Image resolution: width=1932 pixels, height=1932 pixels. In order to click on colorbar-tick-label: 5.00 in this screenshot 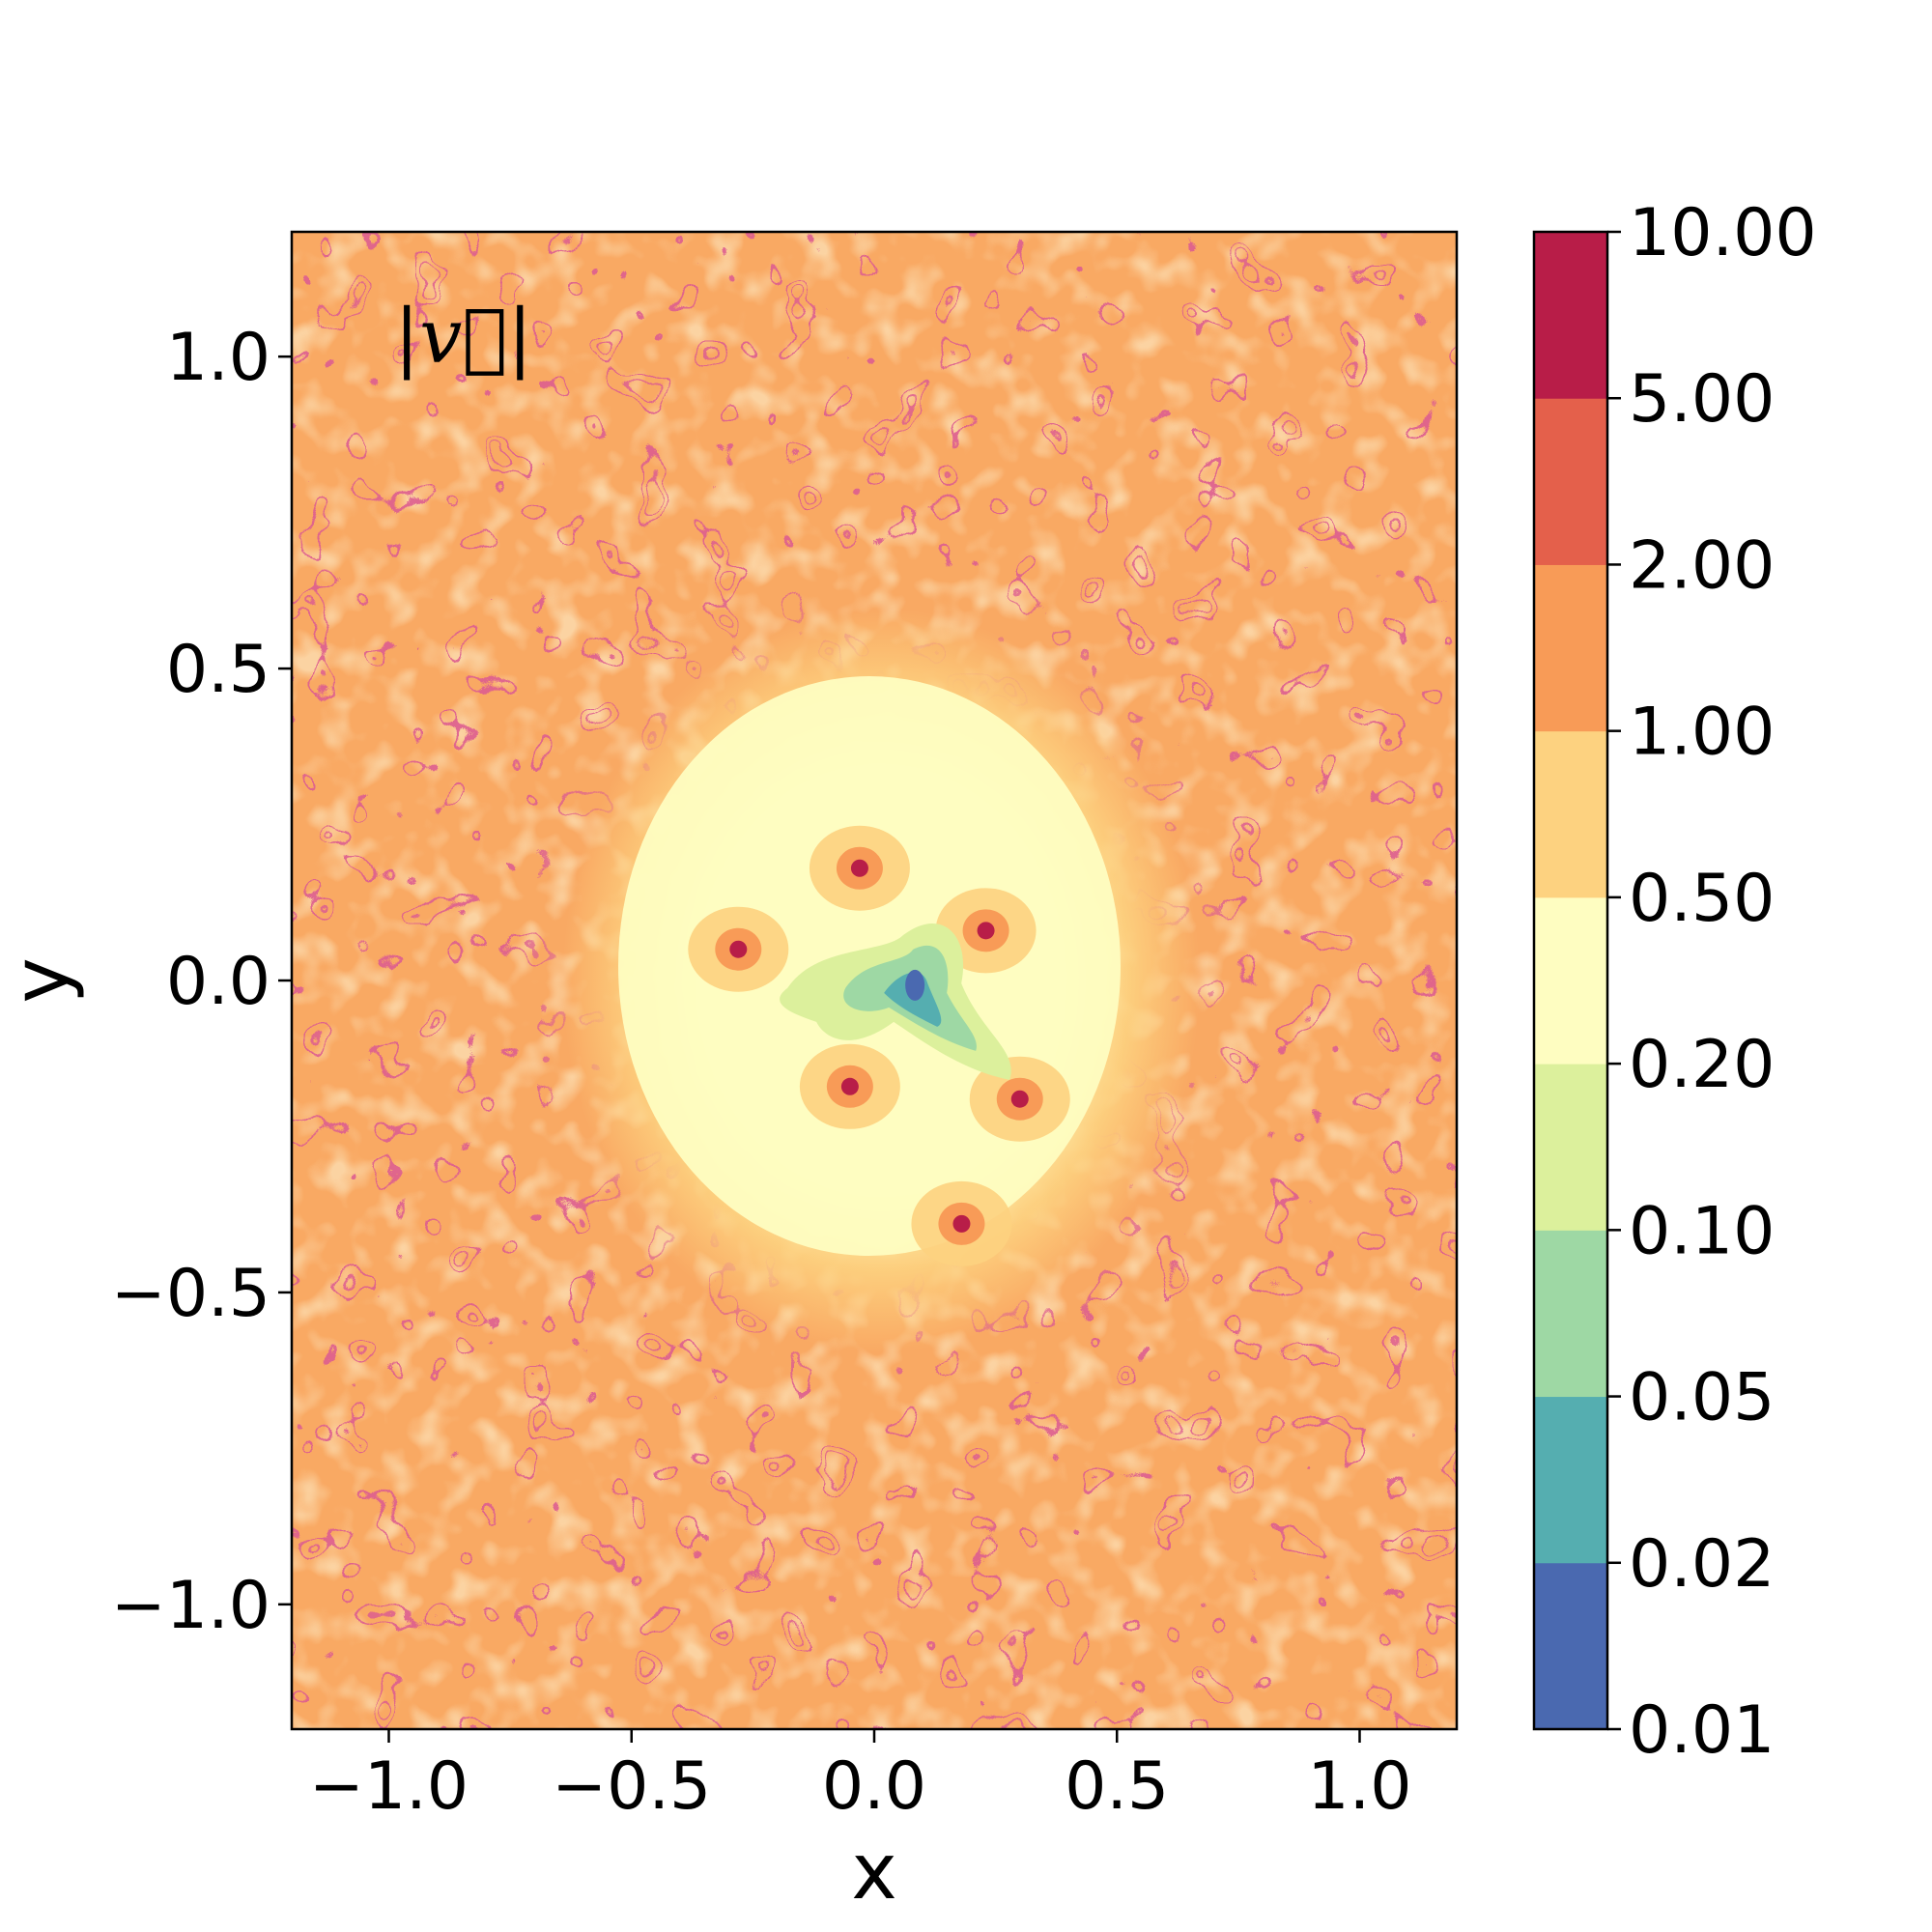, I will do `click(1702, 399)`.